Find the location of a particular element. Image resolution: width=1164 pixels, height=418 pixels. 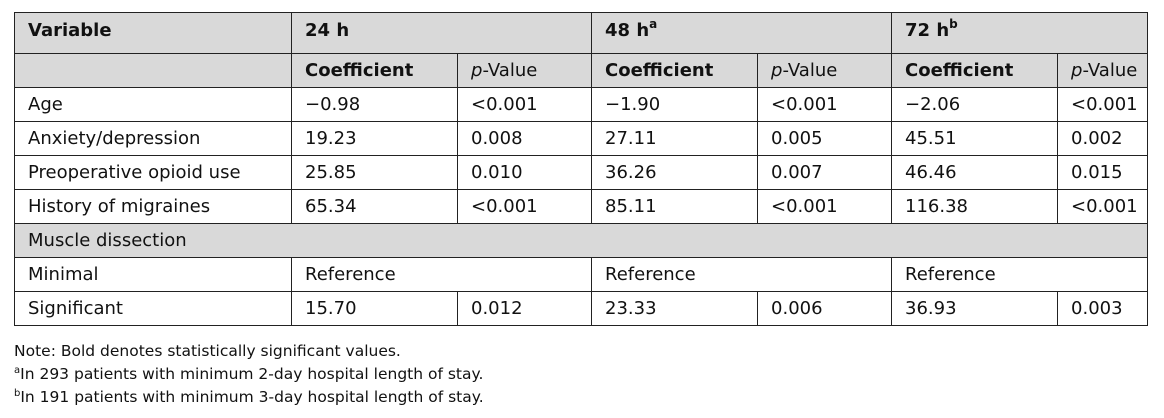

coef-cell: 36.93 is located at coordinates (975, 308).